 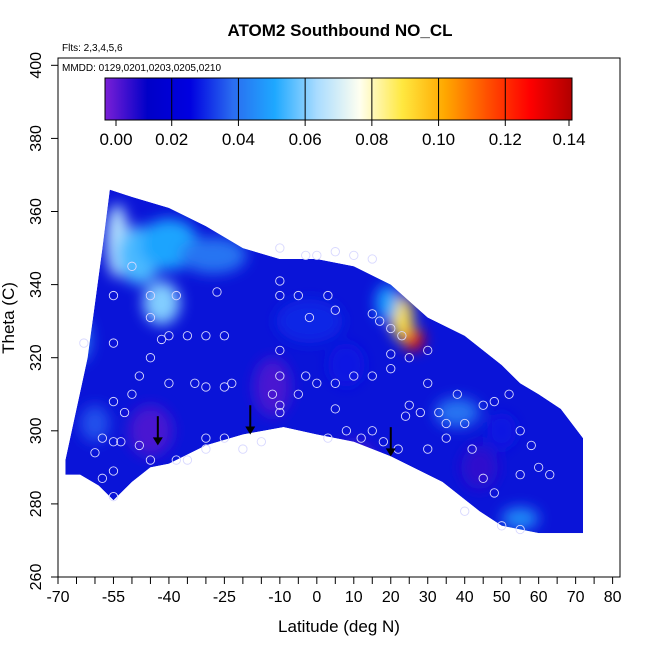 I want to click on colorbar-dividers, so click(x=338, y=99).